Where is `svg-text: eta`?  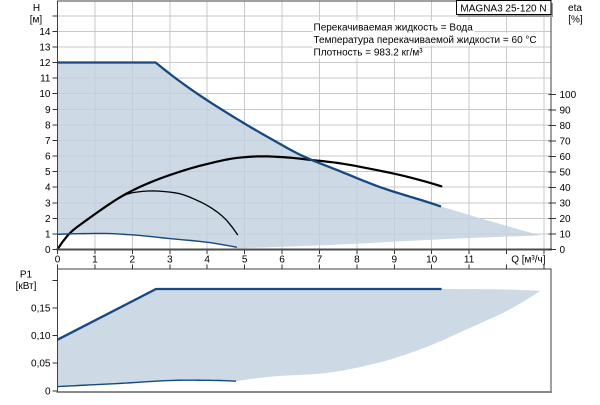
svg-text: eta is located at coordinates (575, 8).